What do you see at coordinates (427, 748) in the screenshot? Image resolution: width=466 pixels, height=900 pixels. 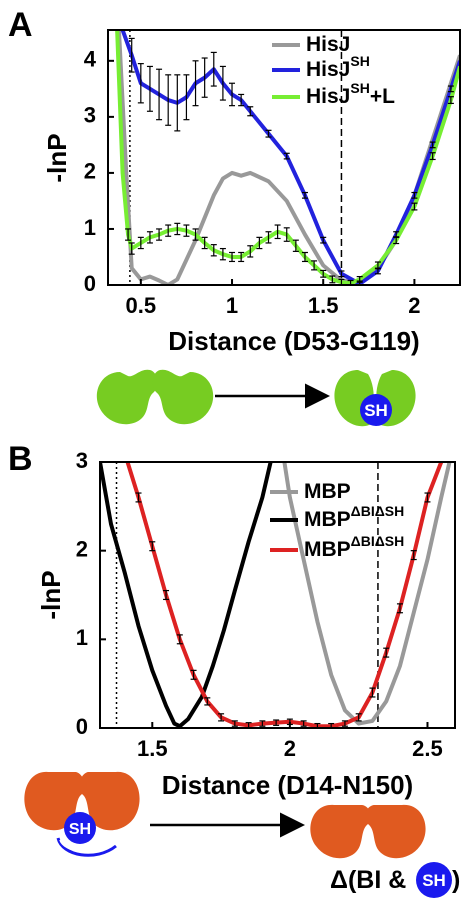 I see `x-tick-label: 2.5` at bounding box center [427, 748].